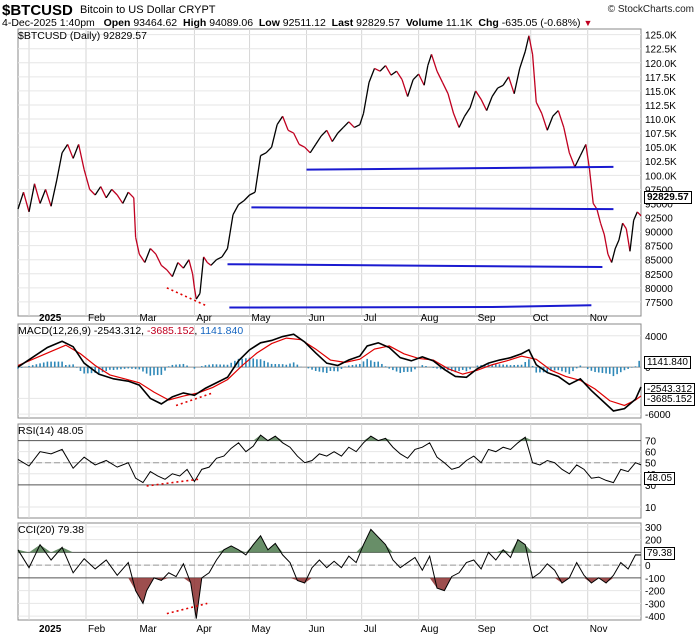 This screenshot has width=700, height=639. What do you see at coordinates (661, 50) in the screenshot?
I see `price-tick-label: 122.5K` at bounding box center [661, 50].